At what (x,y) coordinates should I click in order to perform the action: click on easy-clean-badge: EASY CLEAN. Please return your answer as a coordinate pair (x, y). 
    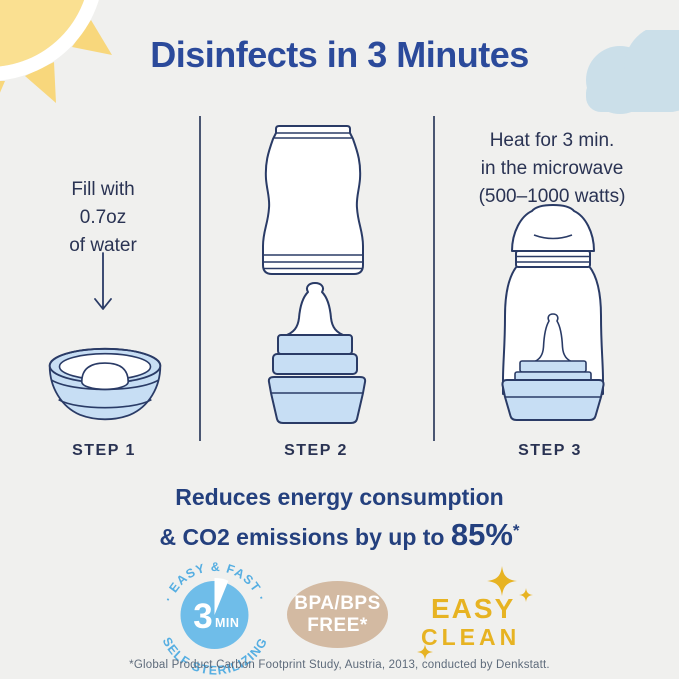
    Looking at the image, I should click on (481, 615).